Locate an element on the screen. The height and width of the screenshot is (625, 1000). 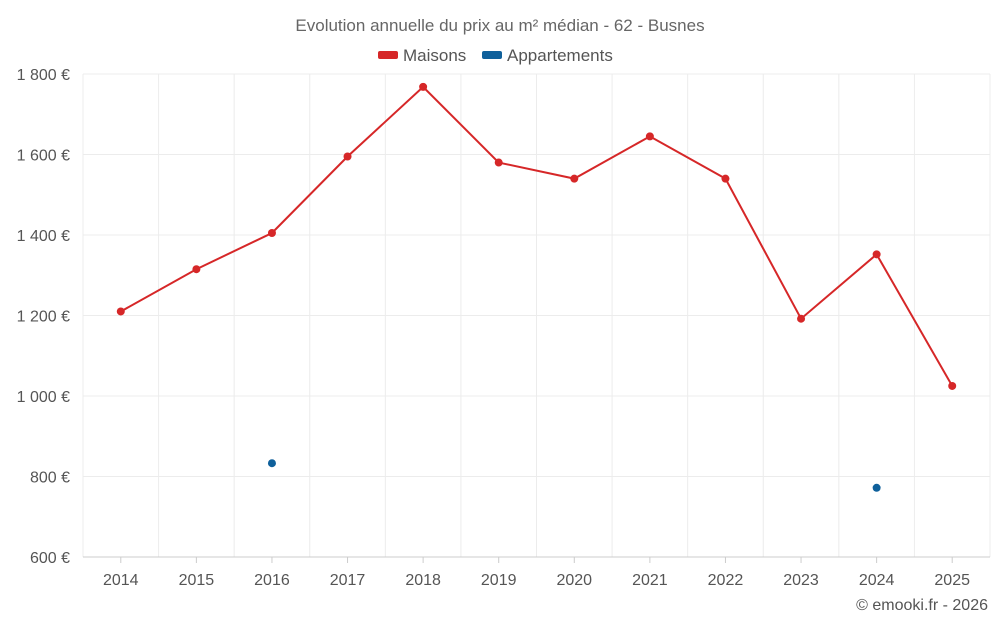
y-tick-label: 1 000 € is located at coordinates (43, 397).